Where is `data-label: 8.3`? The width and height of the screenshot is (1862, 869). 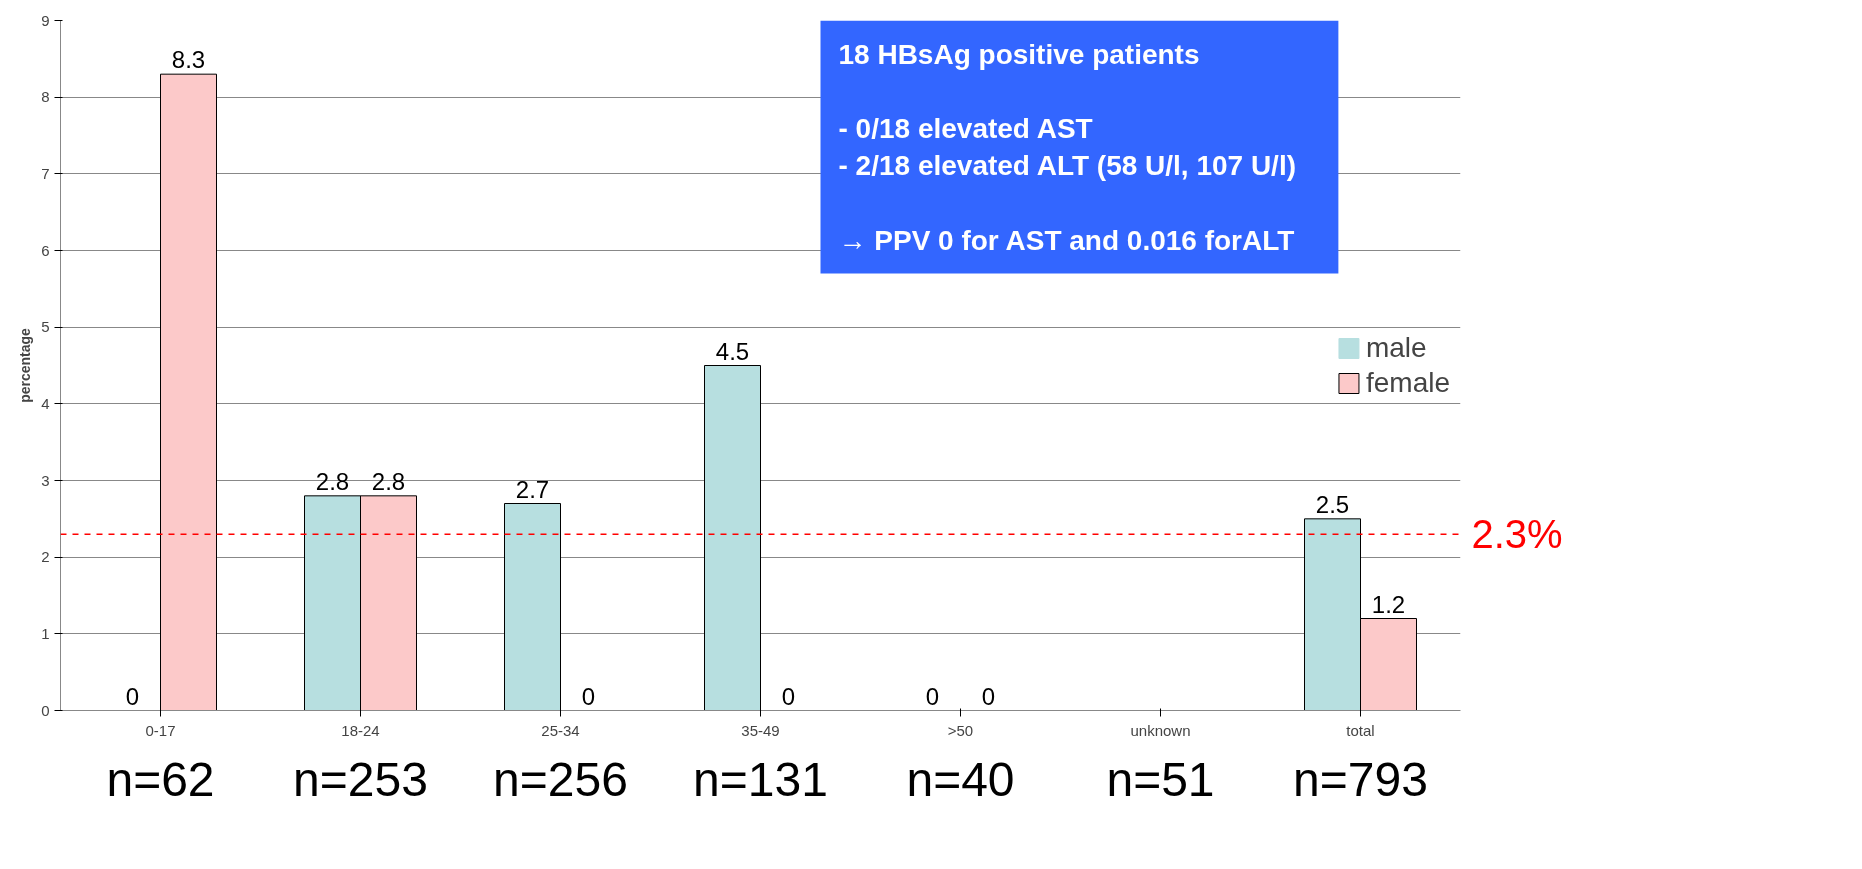
data-label: 8.3 is located at coordinates (188, 60).